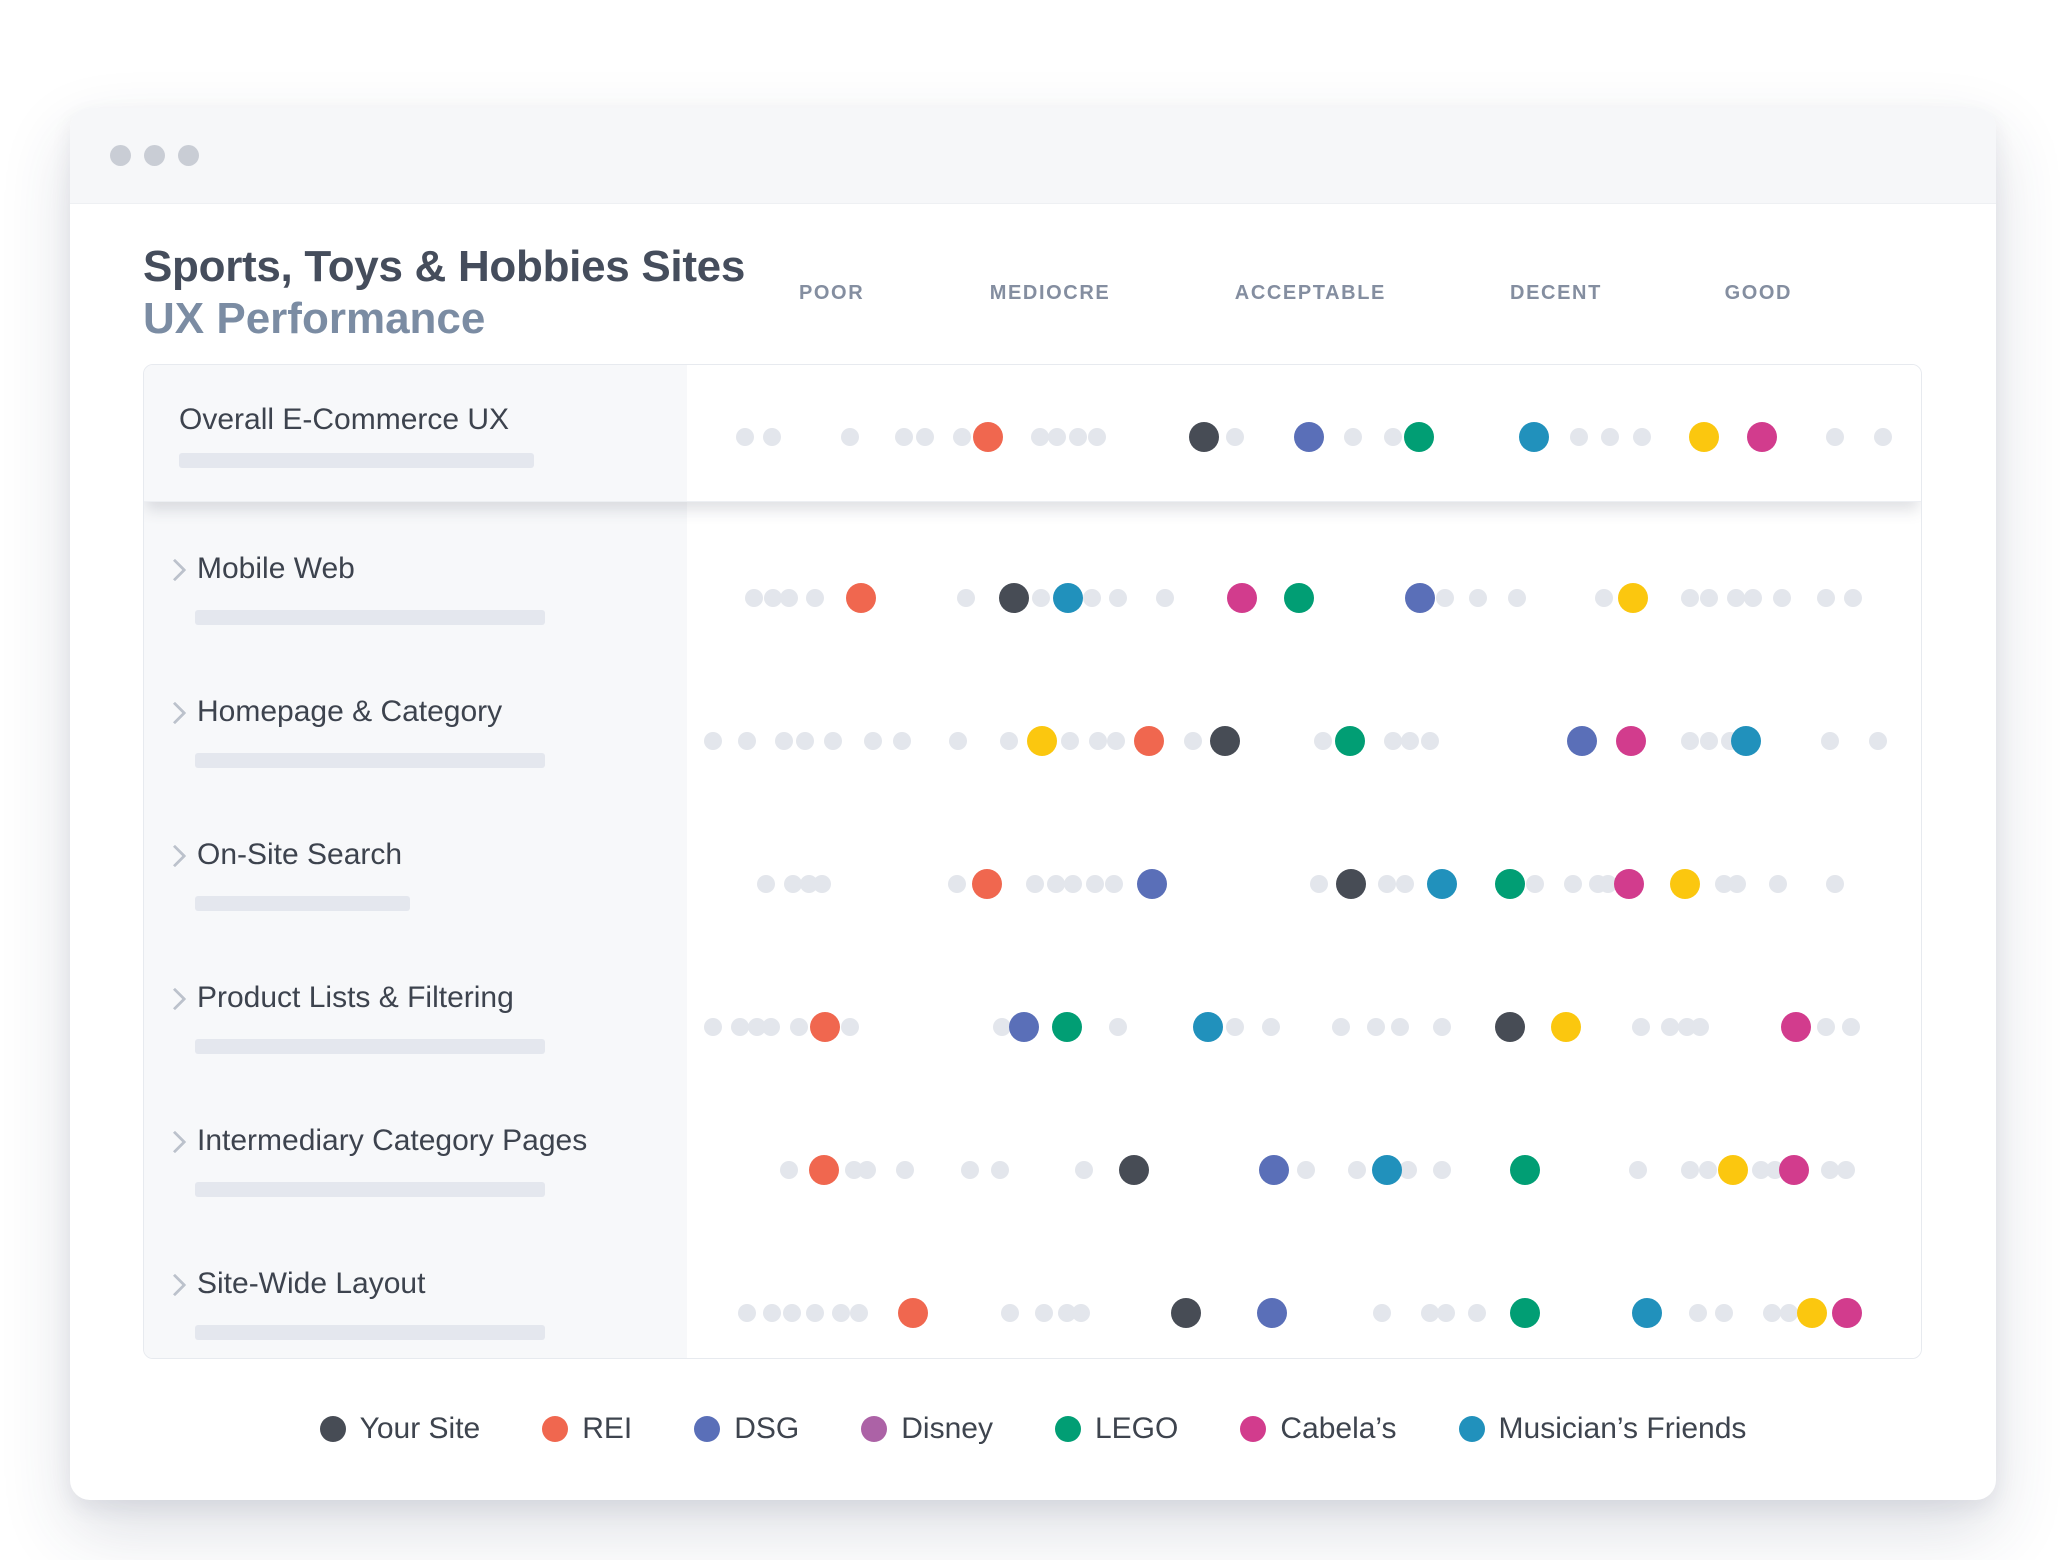 Image resolution: width=2060 pixels, height=1560 pixels. Describe the element at coordinates (1628, 884) in the screenshot. I see `cabelas-dot` at that location.